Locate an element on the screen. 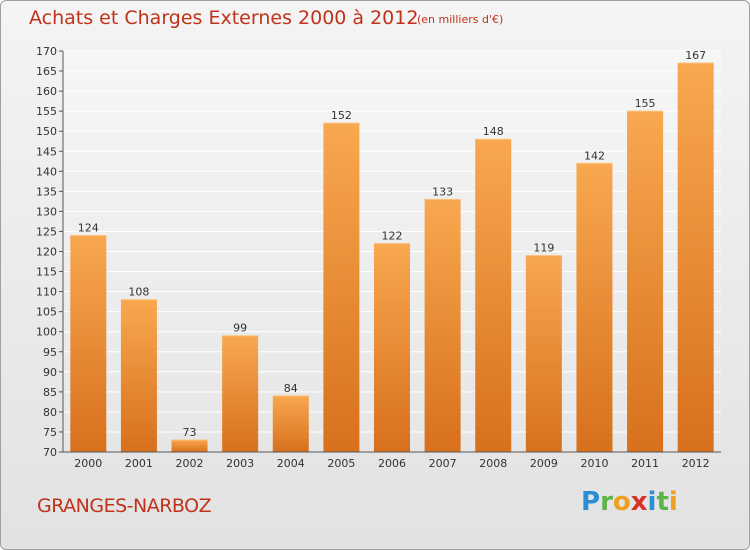 The image size is (750, 550). x-tick-label: 2006 is located at coordinates (392, 463).